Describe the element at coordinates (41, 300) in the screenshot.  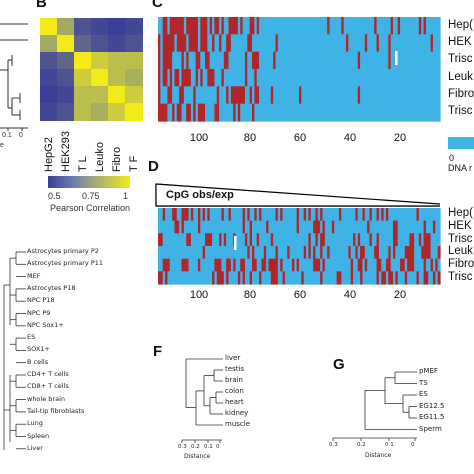
I see `dendrogram-a-leaf: NPC P18` at that location.